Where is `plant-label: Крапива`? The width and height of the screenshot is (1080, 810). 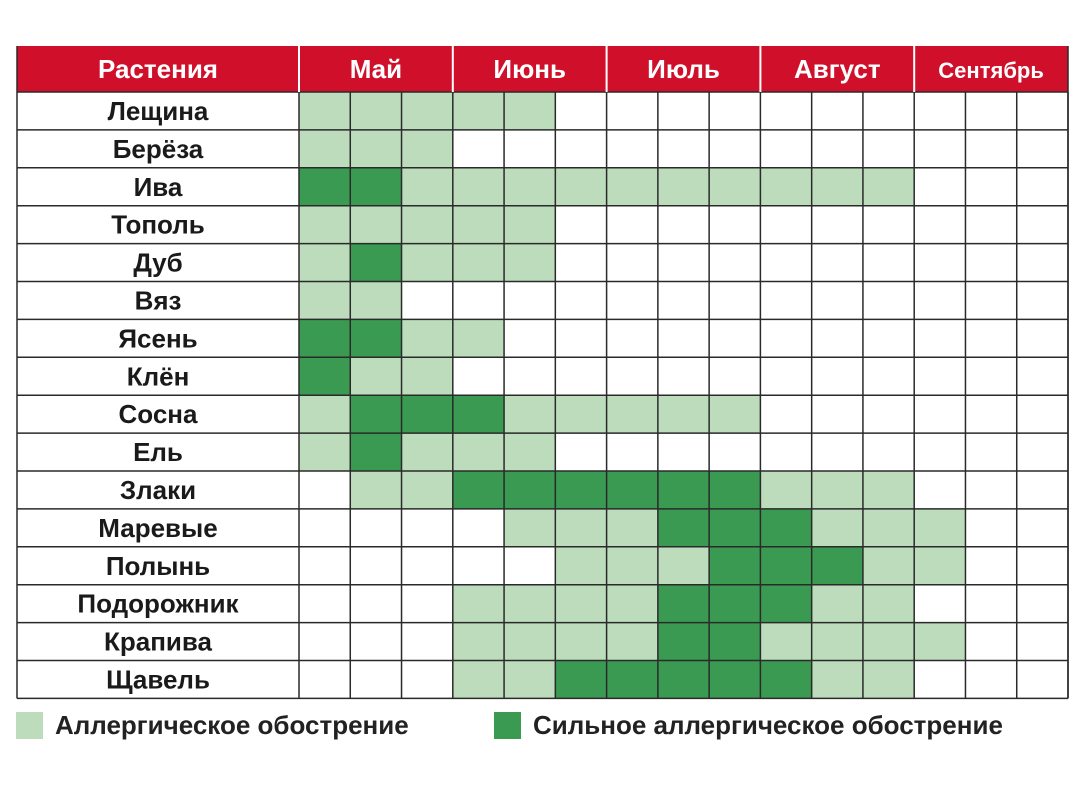
plant-label: Крапива is located at coordinates (158, 642).